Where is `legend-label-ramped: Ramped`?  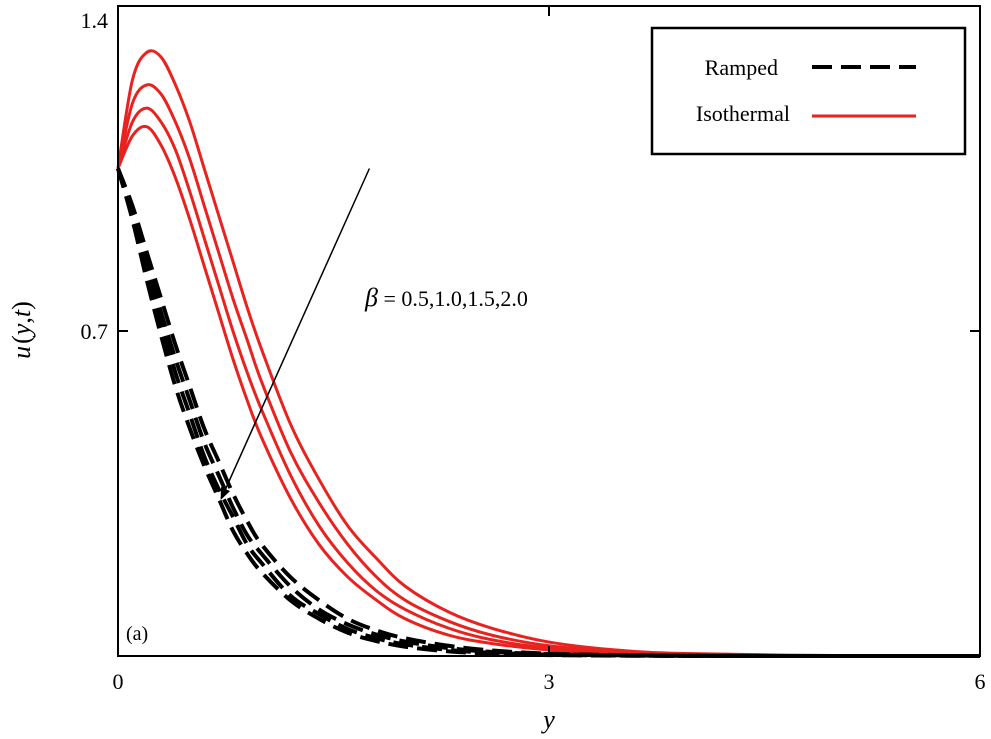 legend-label-ramped: Ramped is located at coordinates (741, 67).